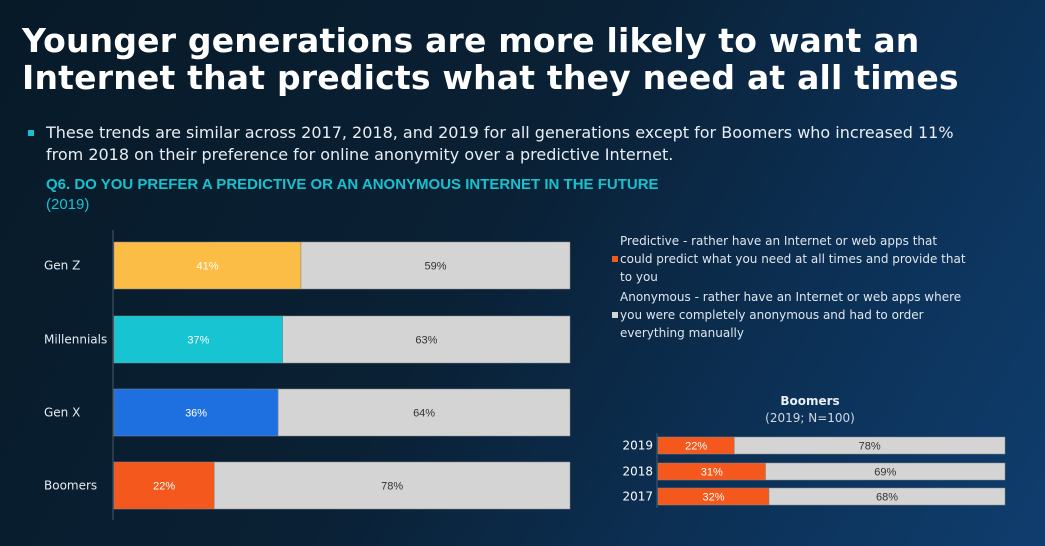 This screenshot has width=1045, height=546. I want to click on data-label: 41%, so click(207, 267).